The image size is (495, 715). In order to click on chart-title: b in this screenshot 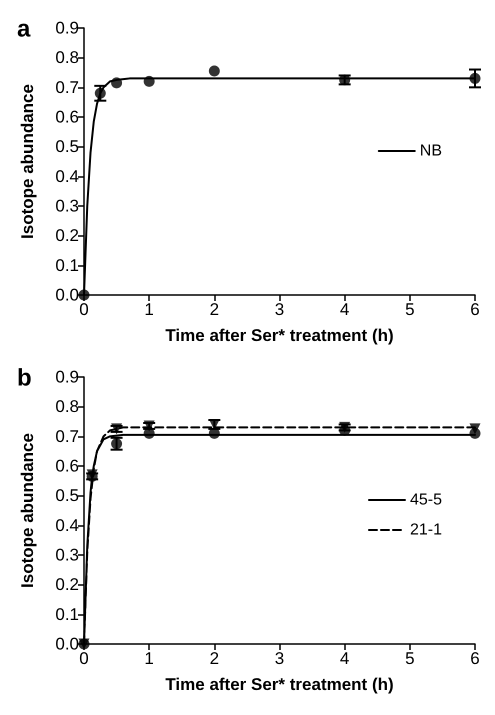, I will do `click(24, 378)`.